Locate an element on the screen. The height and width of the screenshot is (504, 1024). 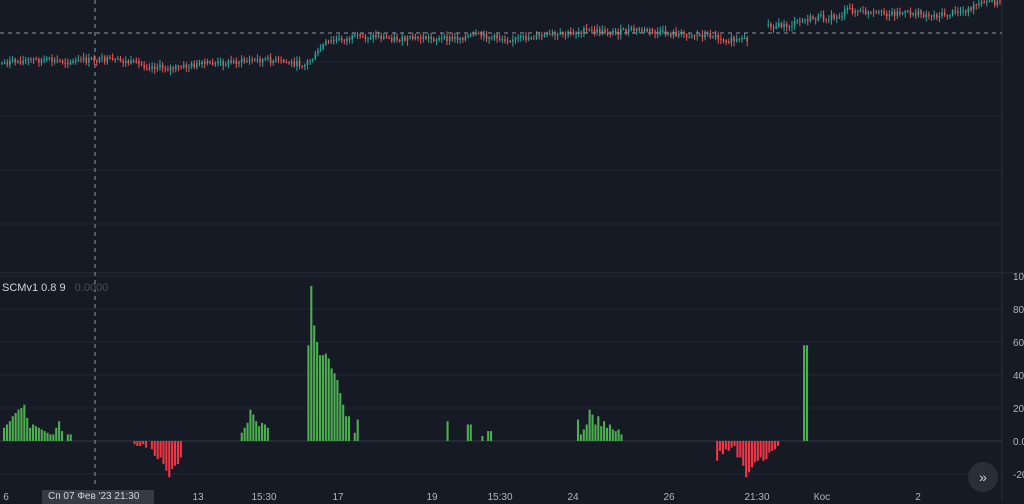
x-tick-label: 15:30 is located at coordinates (499, 496).